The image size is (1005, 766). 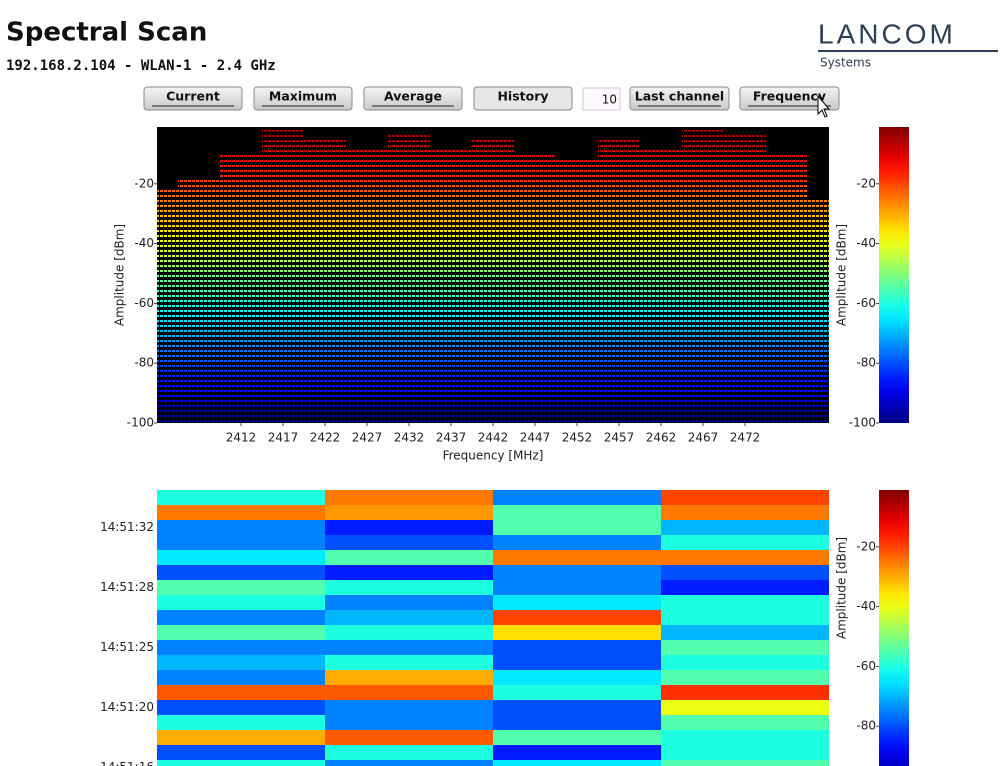 I want to click on x-tick-label: 2467, so click(x=703, y=438).